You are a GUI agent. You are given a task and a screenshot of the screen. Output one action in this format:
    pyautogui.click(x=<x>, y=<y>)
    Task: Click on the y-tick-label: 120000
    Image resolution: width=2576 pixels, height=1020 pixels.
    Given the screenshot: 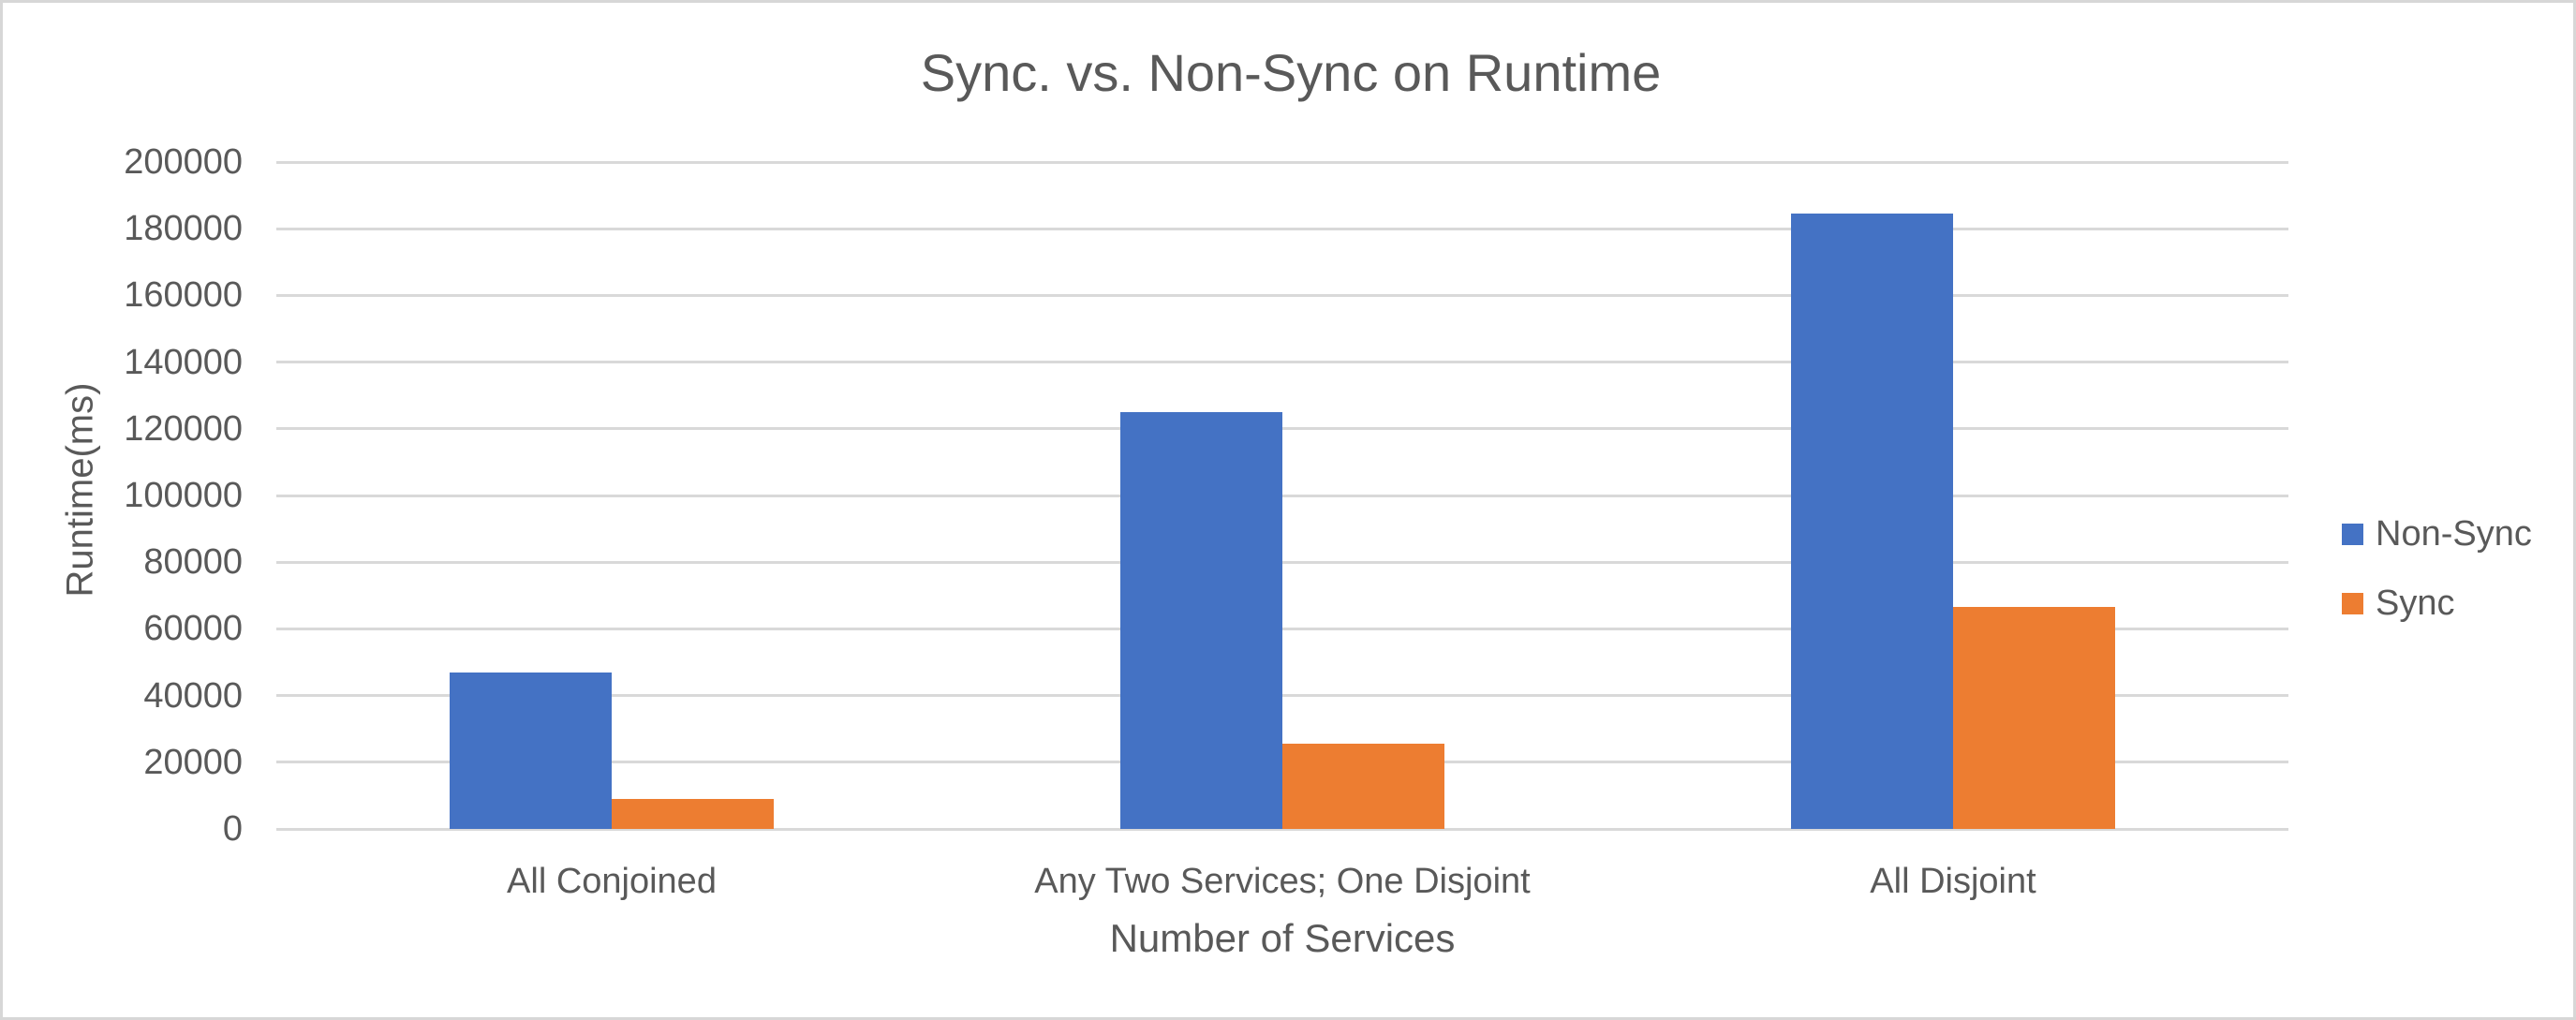 What is the action you would take?
    pyautogui.click(x=183, y=428)
    